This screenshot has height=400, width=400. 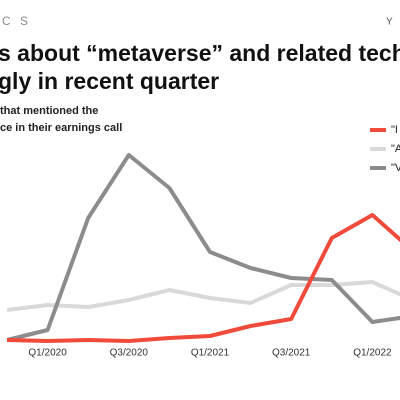 I want to click on x-tick-label: Q1/2021, so click(x=210, y=353).